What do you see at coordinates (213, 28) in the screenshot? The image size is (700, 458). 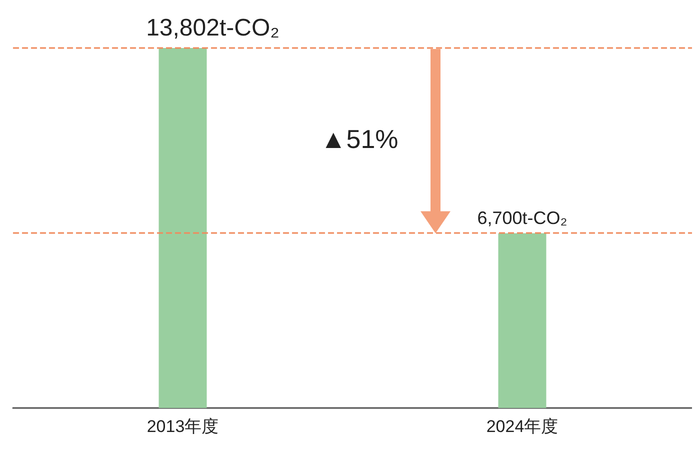 I see `data-label: 13,802t-CO₂` at bounding box center [213, 28].